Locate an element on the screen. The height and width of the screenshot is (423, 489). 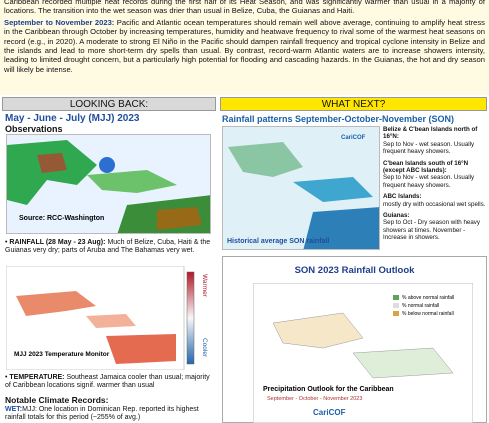
outlook-title: SON 2023 Rainfall Outlook is located at coordinates (354, 270).